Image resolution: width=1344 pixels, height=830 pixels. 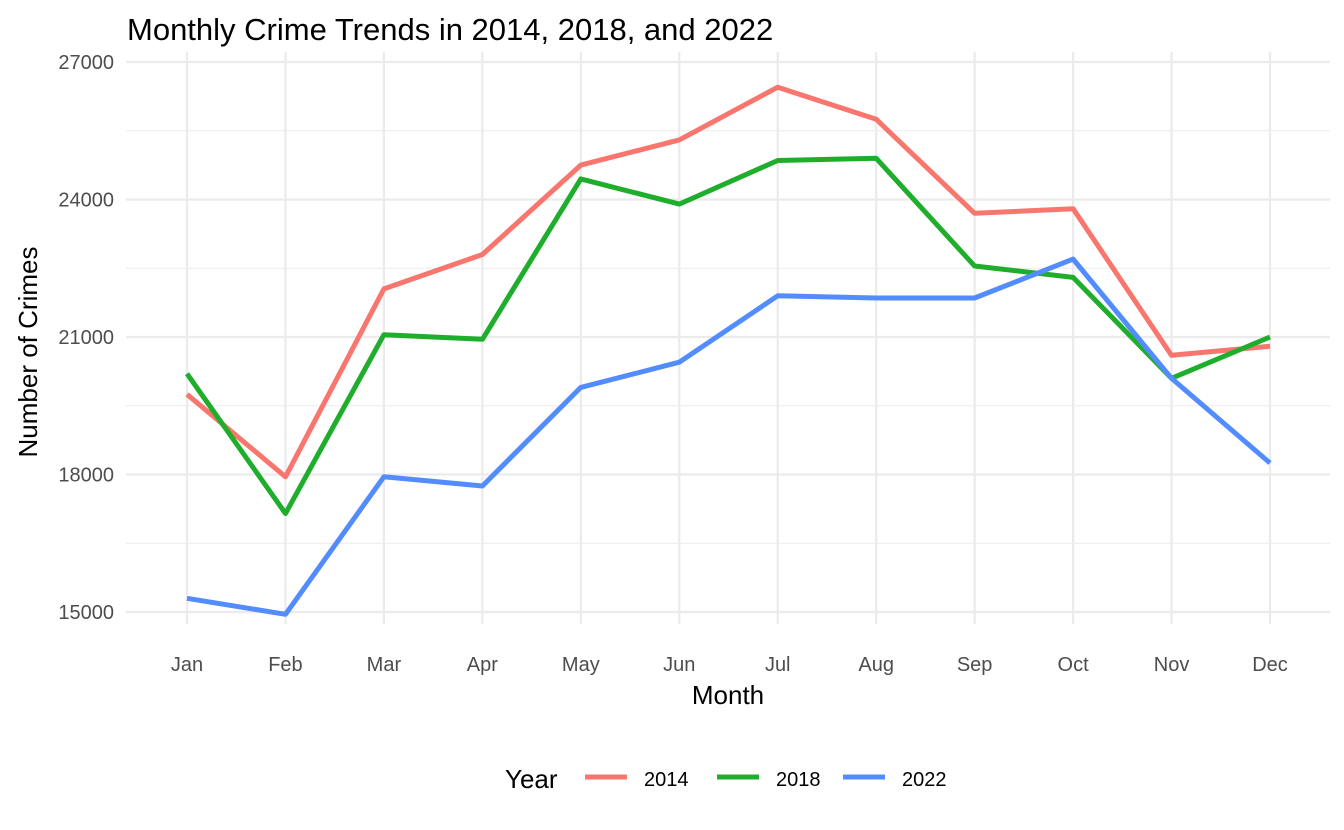 I want to click on x-tick-label: Jul, so click(x=778, y=665).